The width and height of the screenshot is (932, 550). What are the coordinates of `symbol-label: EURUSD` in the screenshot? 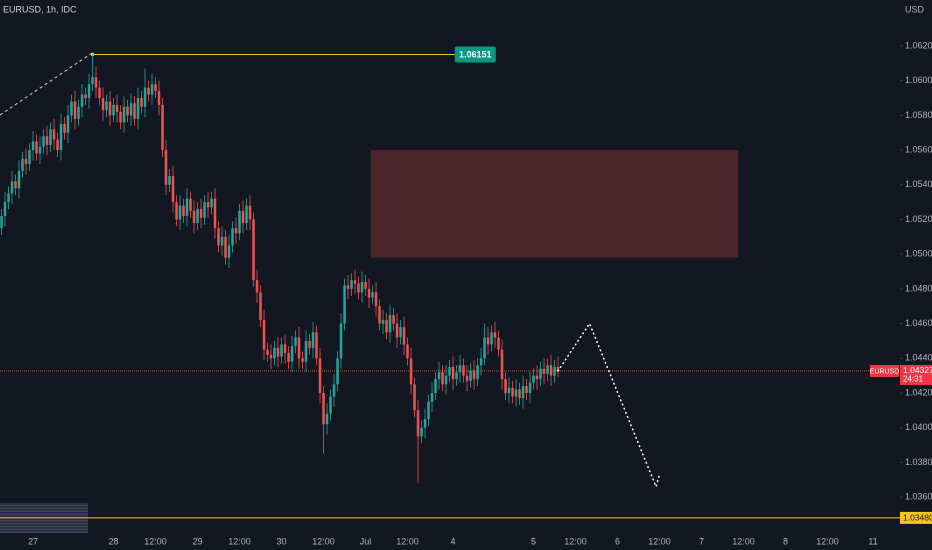 It's located at (885, 371).